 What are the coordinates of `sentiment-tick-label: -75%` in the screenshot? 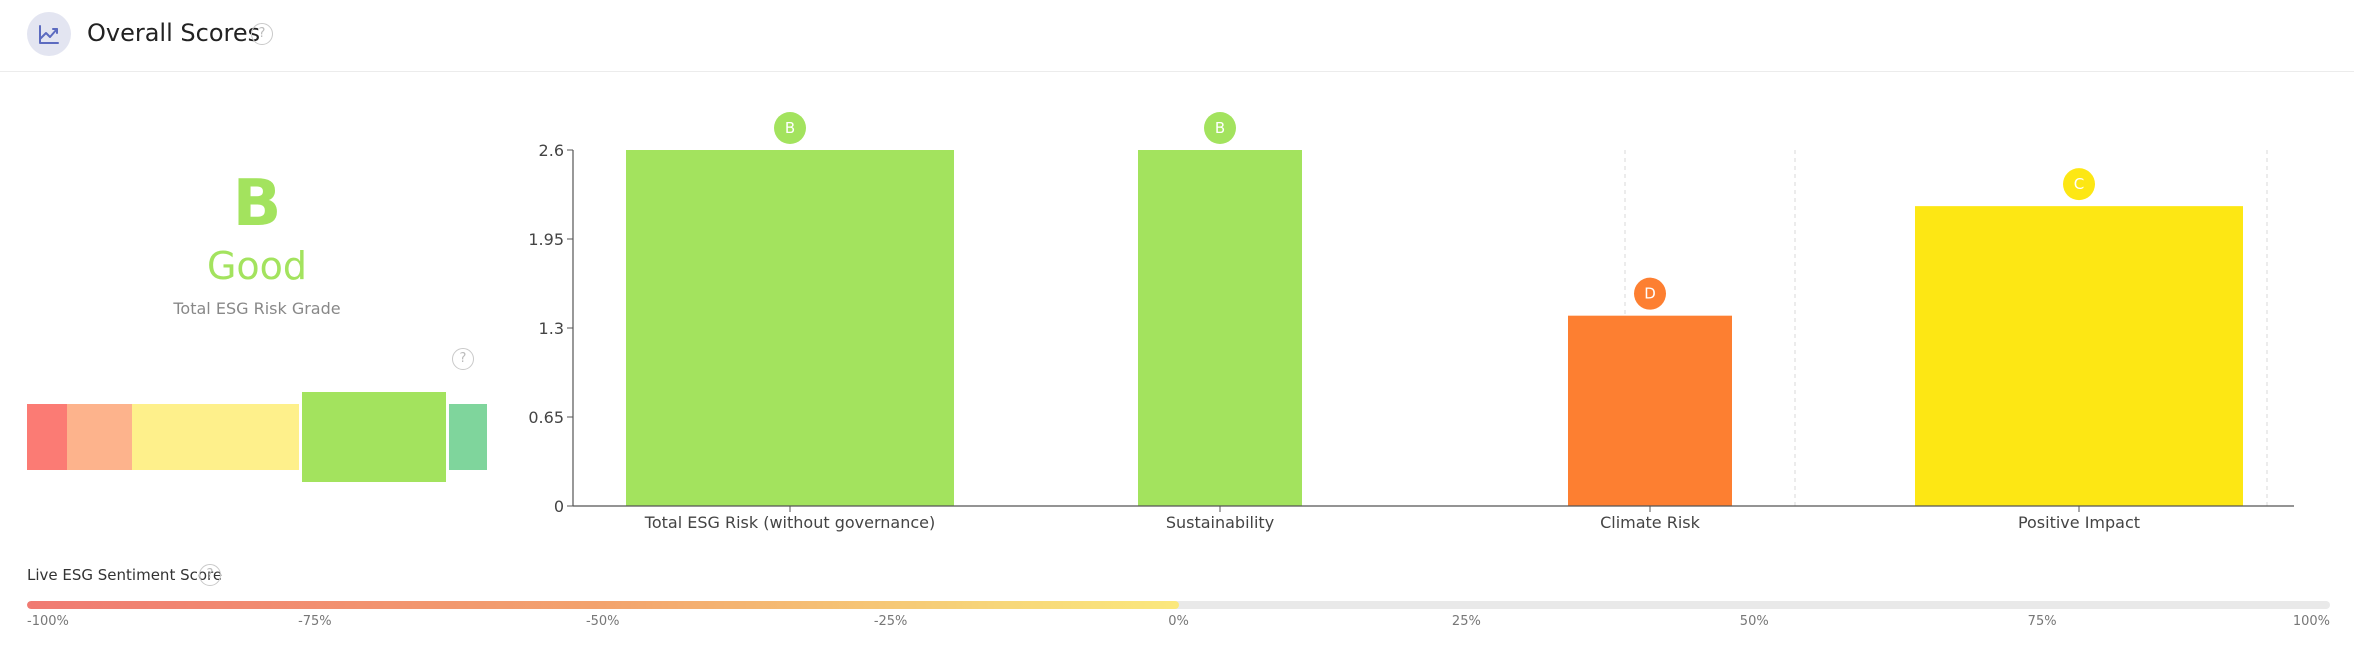 It's located at (315, 621).